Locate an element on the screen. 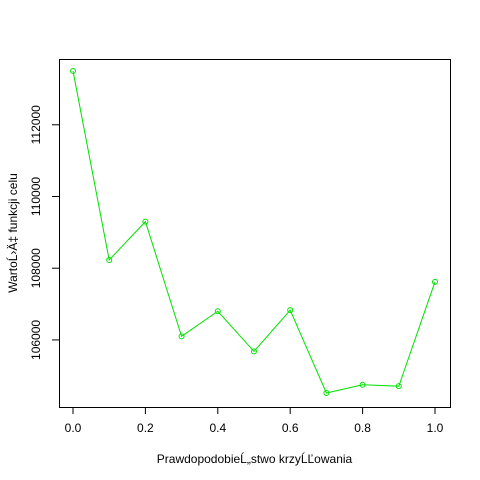  x-tick-label: 0.2 is located at coordinates (145, 428).